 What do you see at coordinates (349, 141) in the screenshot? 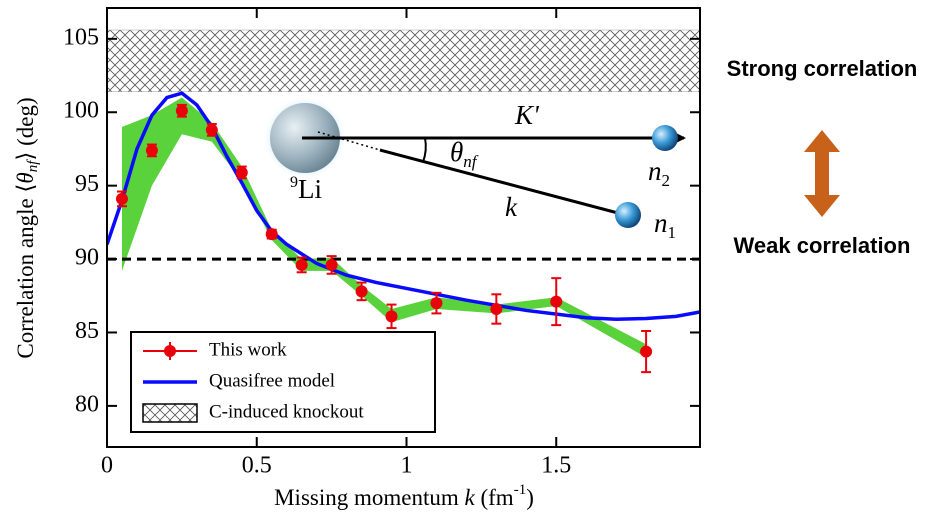
I see `dotted-line` at bounding box center [349, 141].